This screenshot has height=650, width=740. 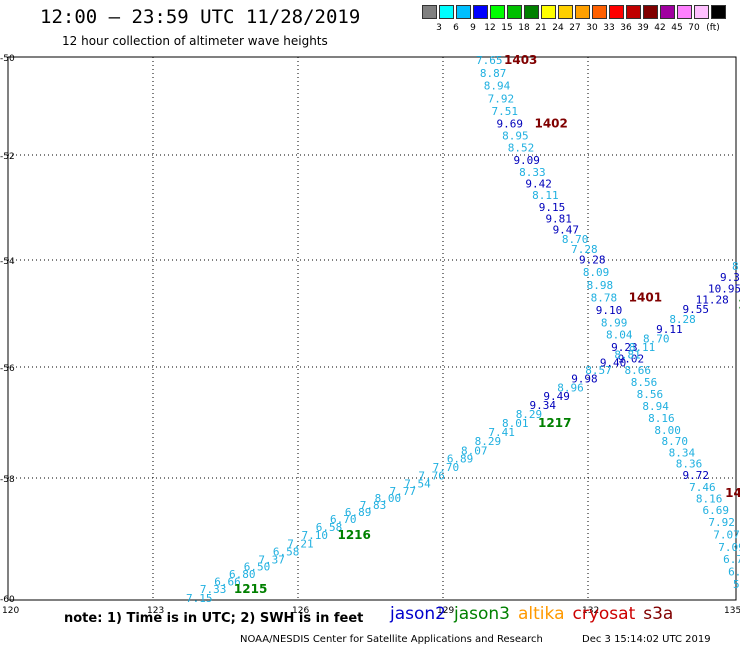 What do you see at coordinates (669, 329) in the screenshot?
I see `track-b-value: 9.11` at bounding box center [669, 329].